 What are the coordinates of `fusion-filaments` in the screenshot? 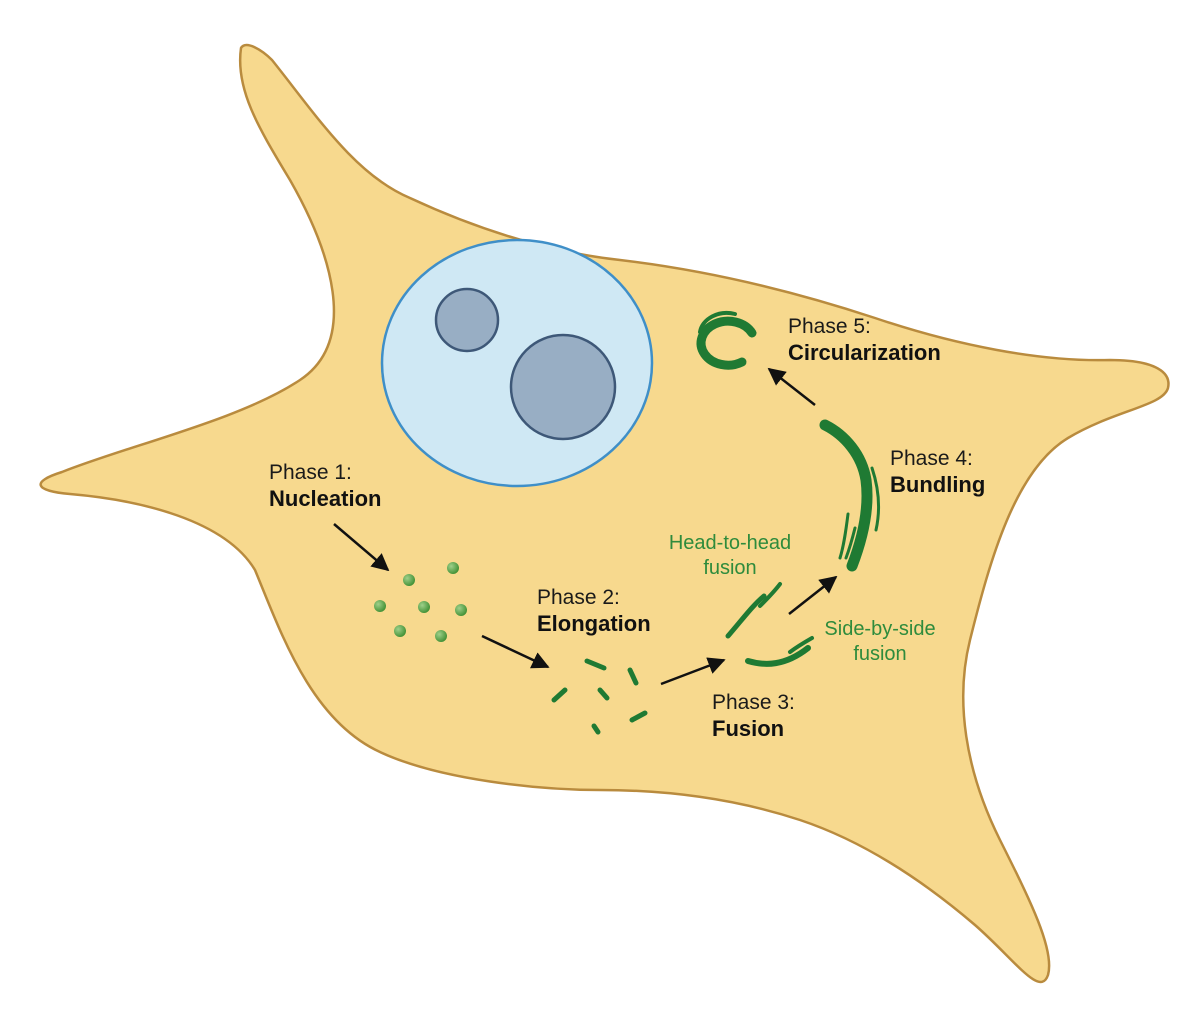 It's located at (769, 624).